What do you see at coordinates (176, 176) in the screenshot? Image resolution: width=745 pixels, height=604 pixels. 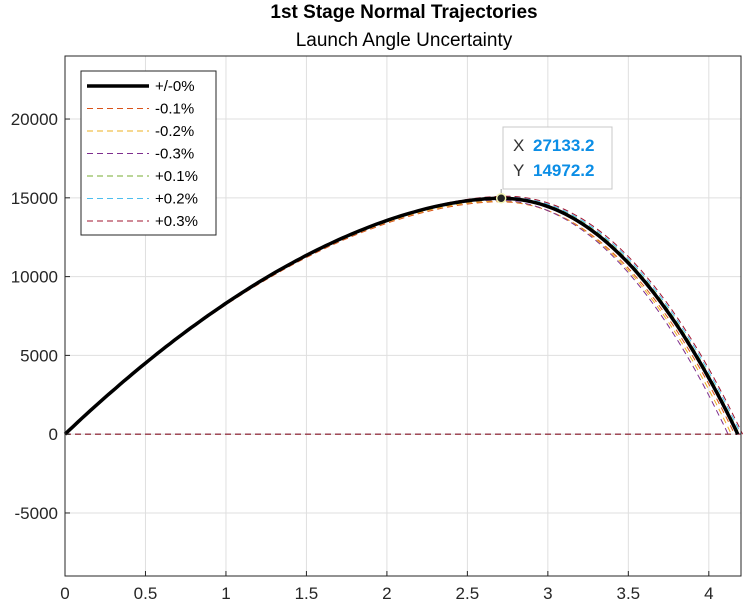 I see `legend-entry: +0.1%` at bounding box center [176, 176].